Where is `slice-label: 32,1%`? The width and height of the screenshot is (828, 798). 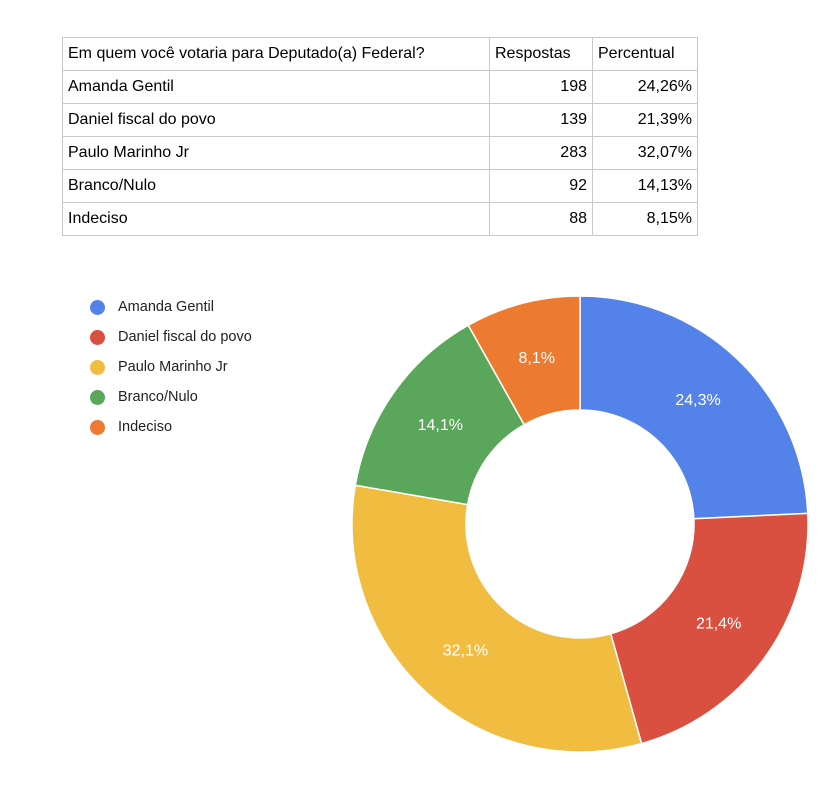
slice-label: 32,1% is located at coordinates (465, 650).